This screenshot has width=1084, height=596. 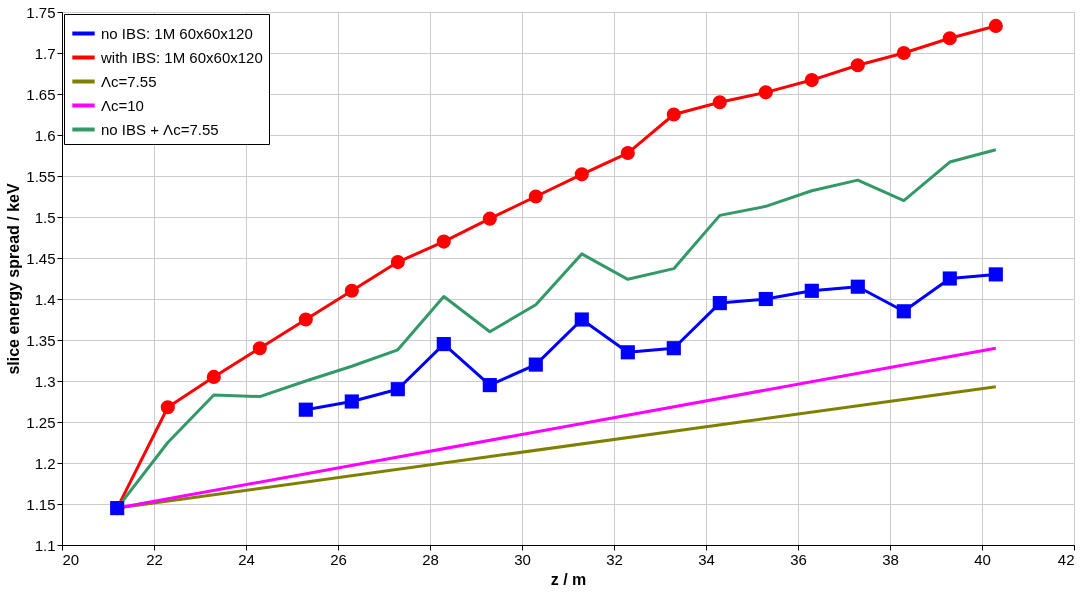 What do you see at coordinates (14, 279) in the screenshot?
I see `y-axis-title: slice energy spread / keV` at bounding box center [14, 279].